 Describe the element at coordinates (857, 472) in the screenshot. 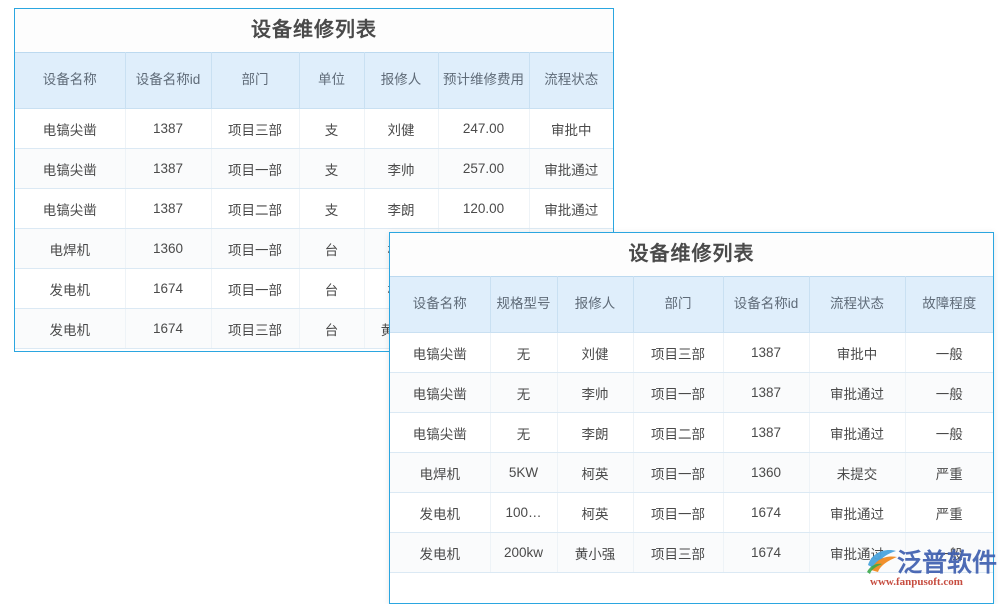

I see `status-badge: 未提交` at that location.